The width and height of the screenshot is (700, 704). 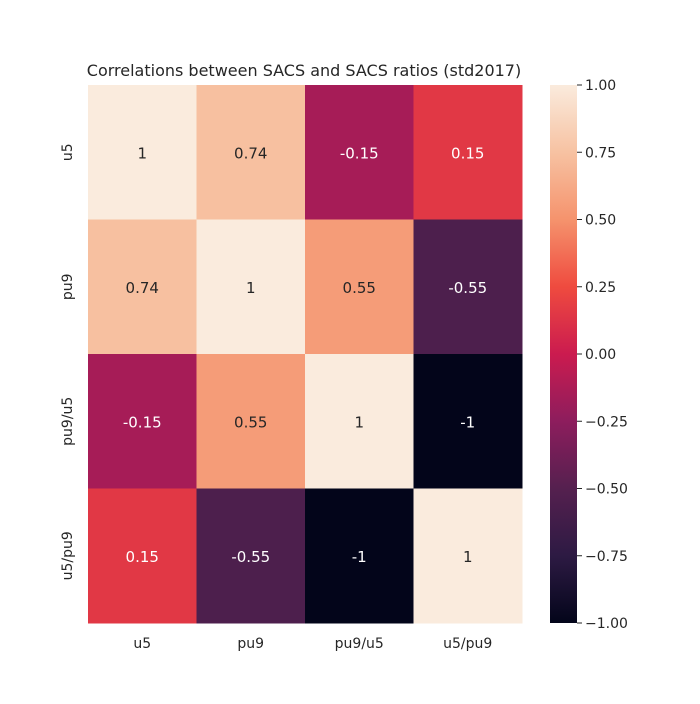 I want to click on x-tick-label: pu9, so click(x=250, y=644).